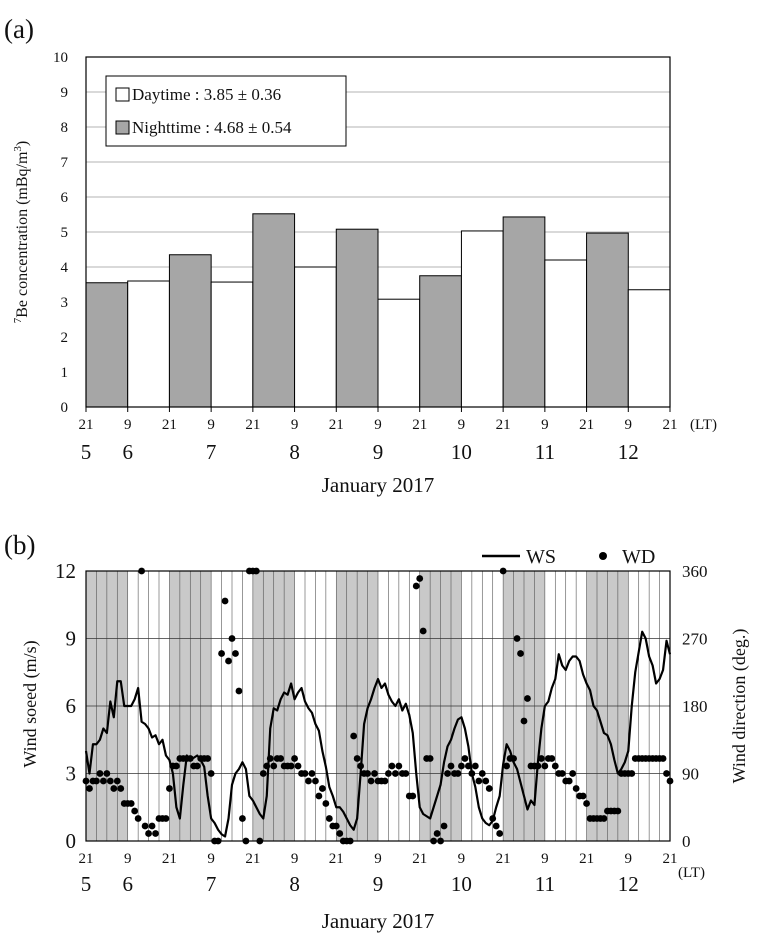 The height and width of the screenshot is (952, 768). Describe the element at coordinates (461, 452) in the screenshot. I see `panel-a-day-label: 10` at that location.